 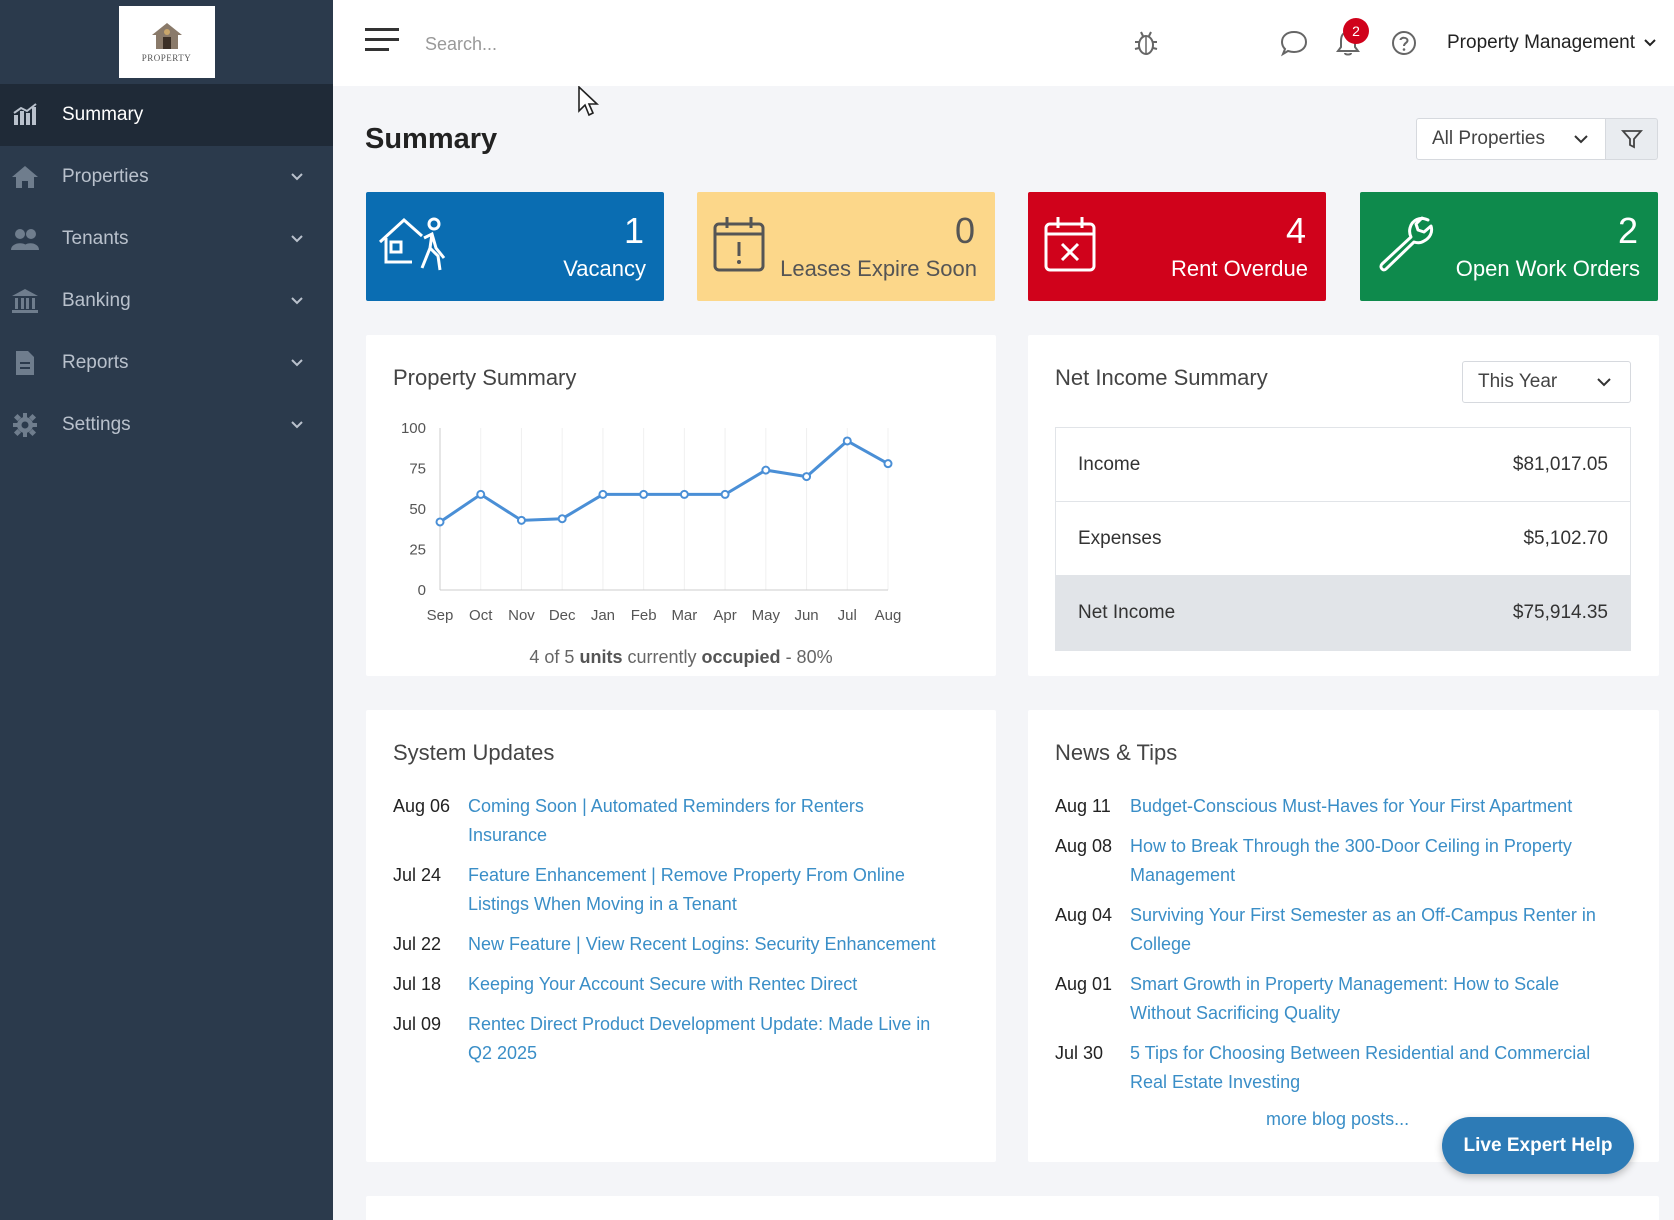 I want to click on y-tick-label: 25, so click(x=417, y=550).